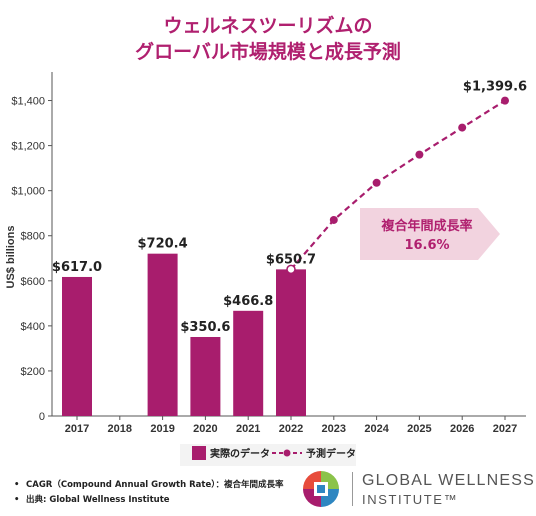 The height and width of the screenshot is (516, 536). Describe the element at coordinates (162, 429) in the screenshot. I see `x-tick-label: 2019` at that location.